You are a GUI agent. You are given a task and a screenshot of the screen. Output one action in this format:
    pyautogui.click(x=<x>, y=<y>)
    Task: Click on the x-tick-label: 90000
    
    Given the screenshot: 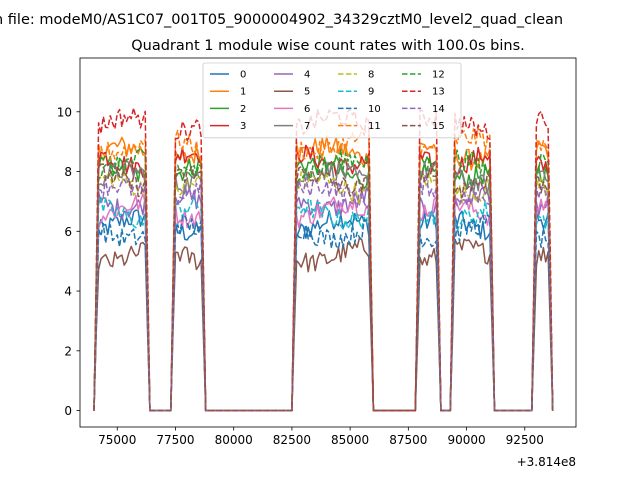 What is the action you would take?
    pyautogui.click(x=466, y=440)
    